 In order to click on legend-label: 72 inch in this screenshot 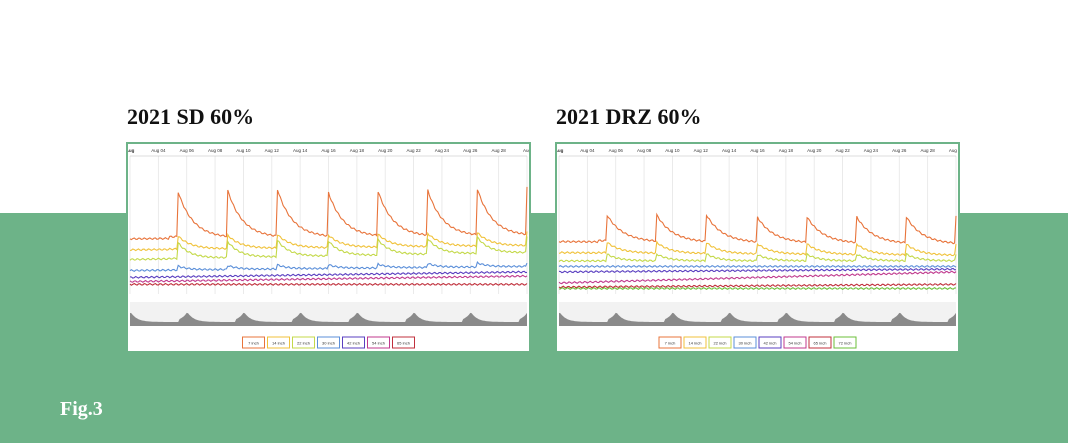, I will do `click(845, 343)`.